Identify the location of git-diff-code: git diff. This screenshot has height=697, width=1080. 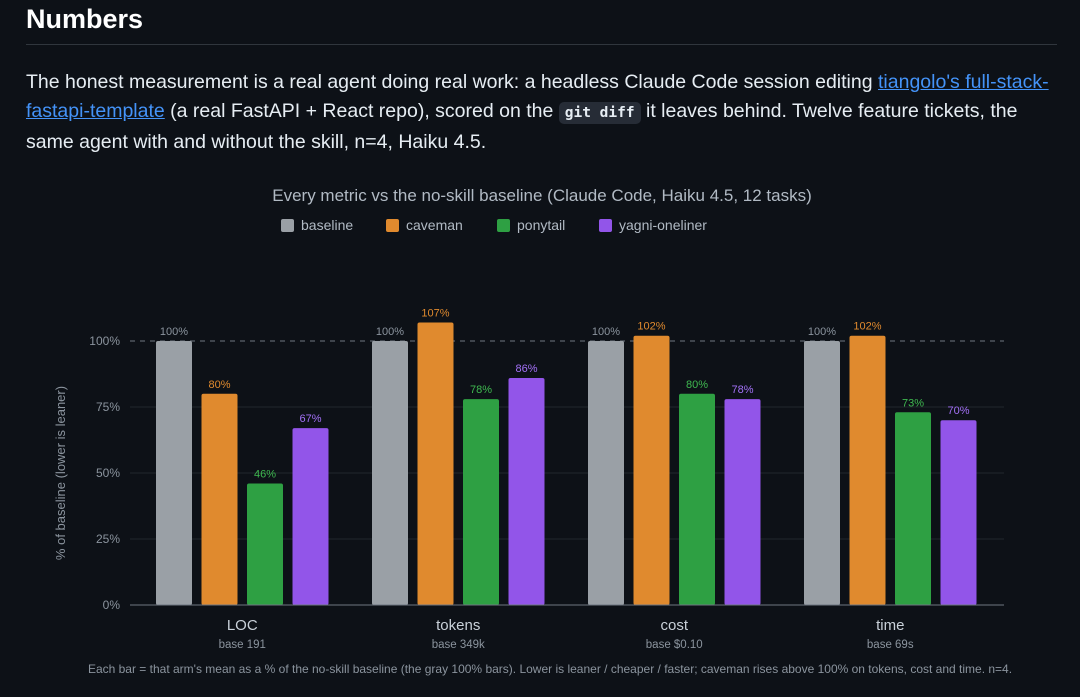
(599, 113).